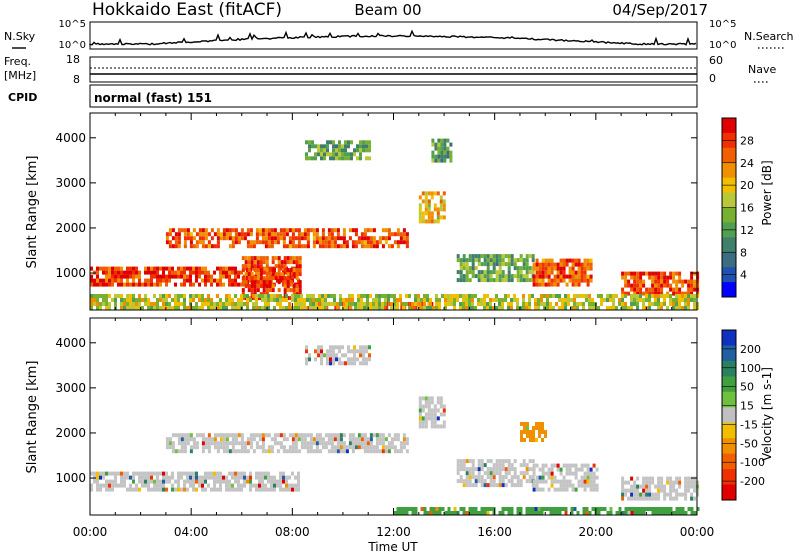  Describe the element at coordinates (729, 170) in the screenshot. I see `colorbar-swatch` at that location.